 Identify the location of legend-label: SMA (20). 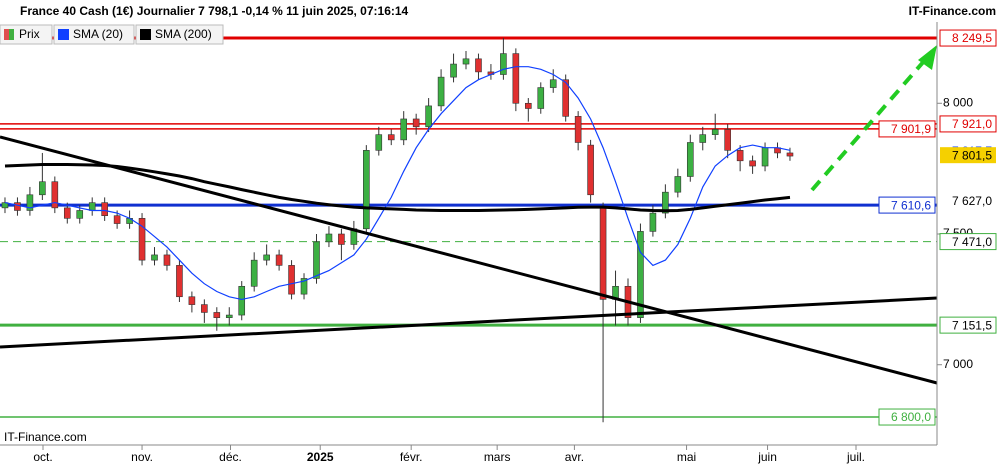
(98, 34).